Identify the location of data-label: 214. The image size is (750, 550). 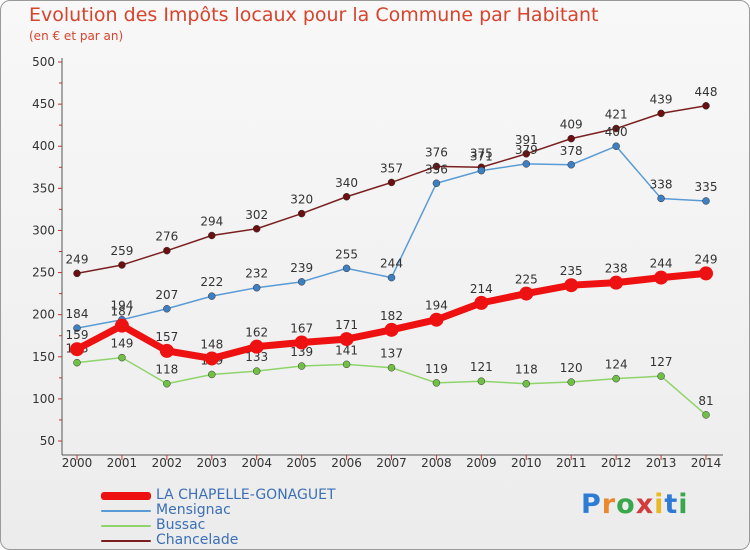
(481, 289).